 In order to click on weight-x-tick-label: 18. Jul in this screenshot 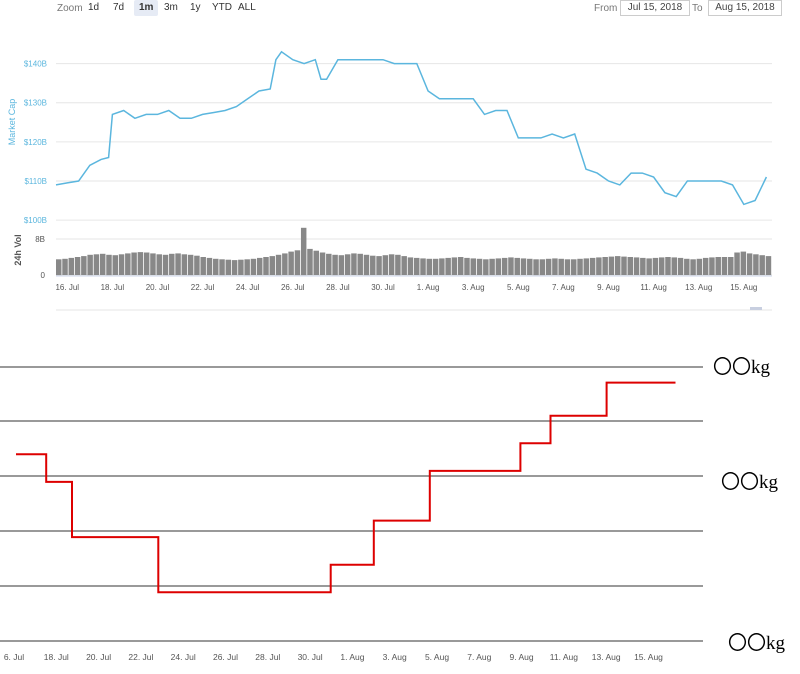, I will do `click(56, 657)`.